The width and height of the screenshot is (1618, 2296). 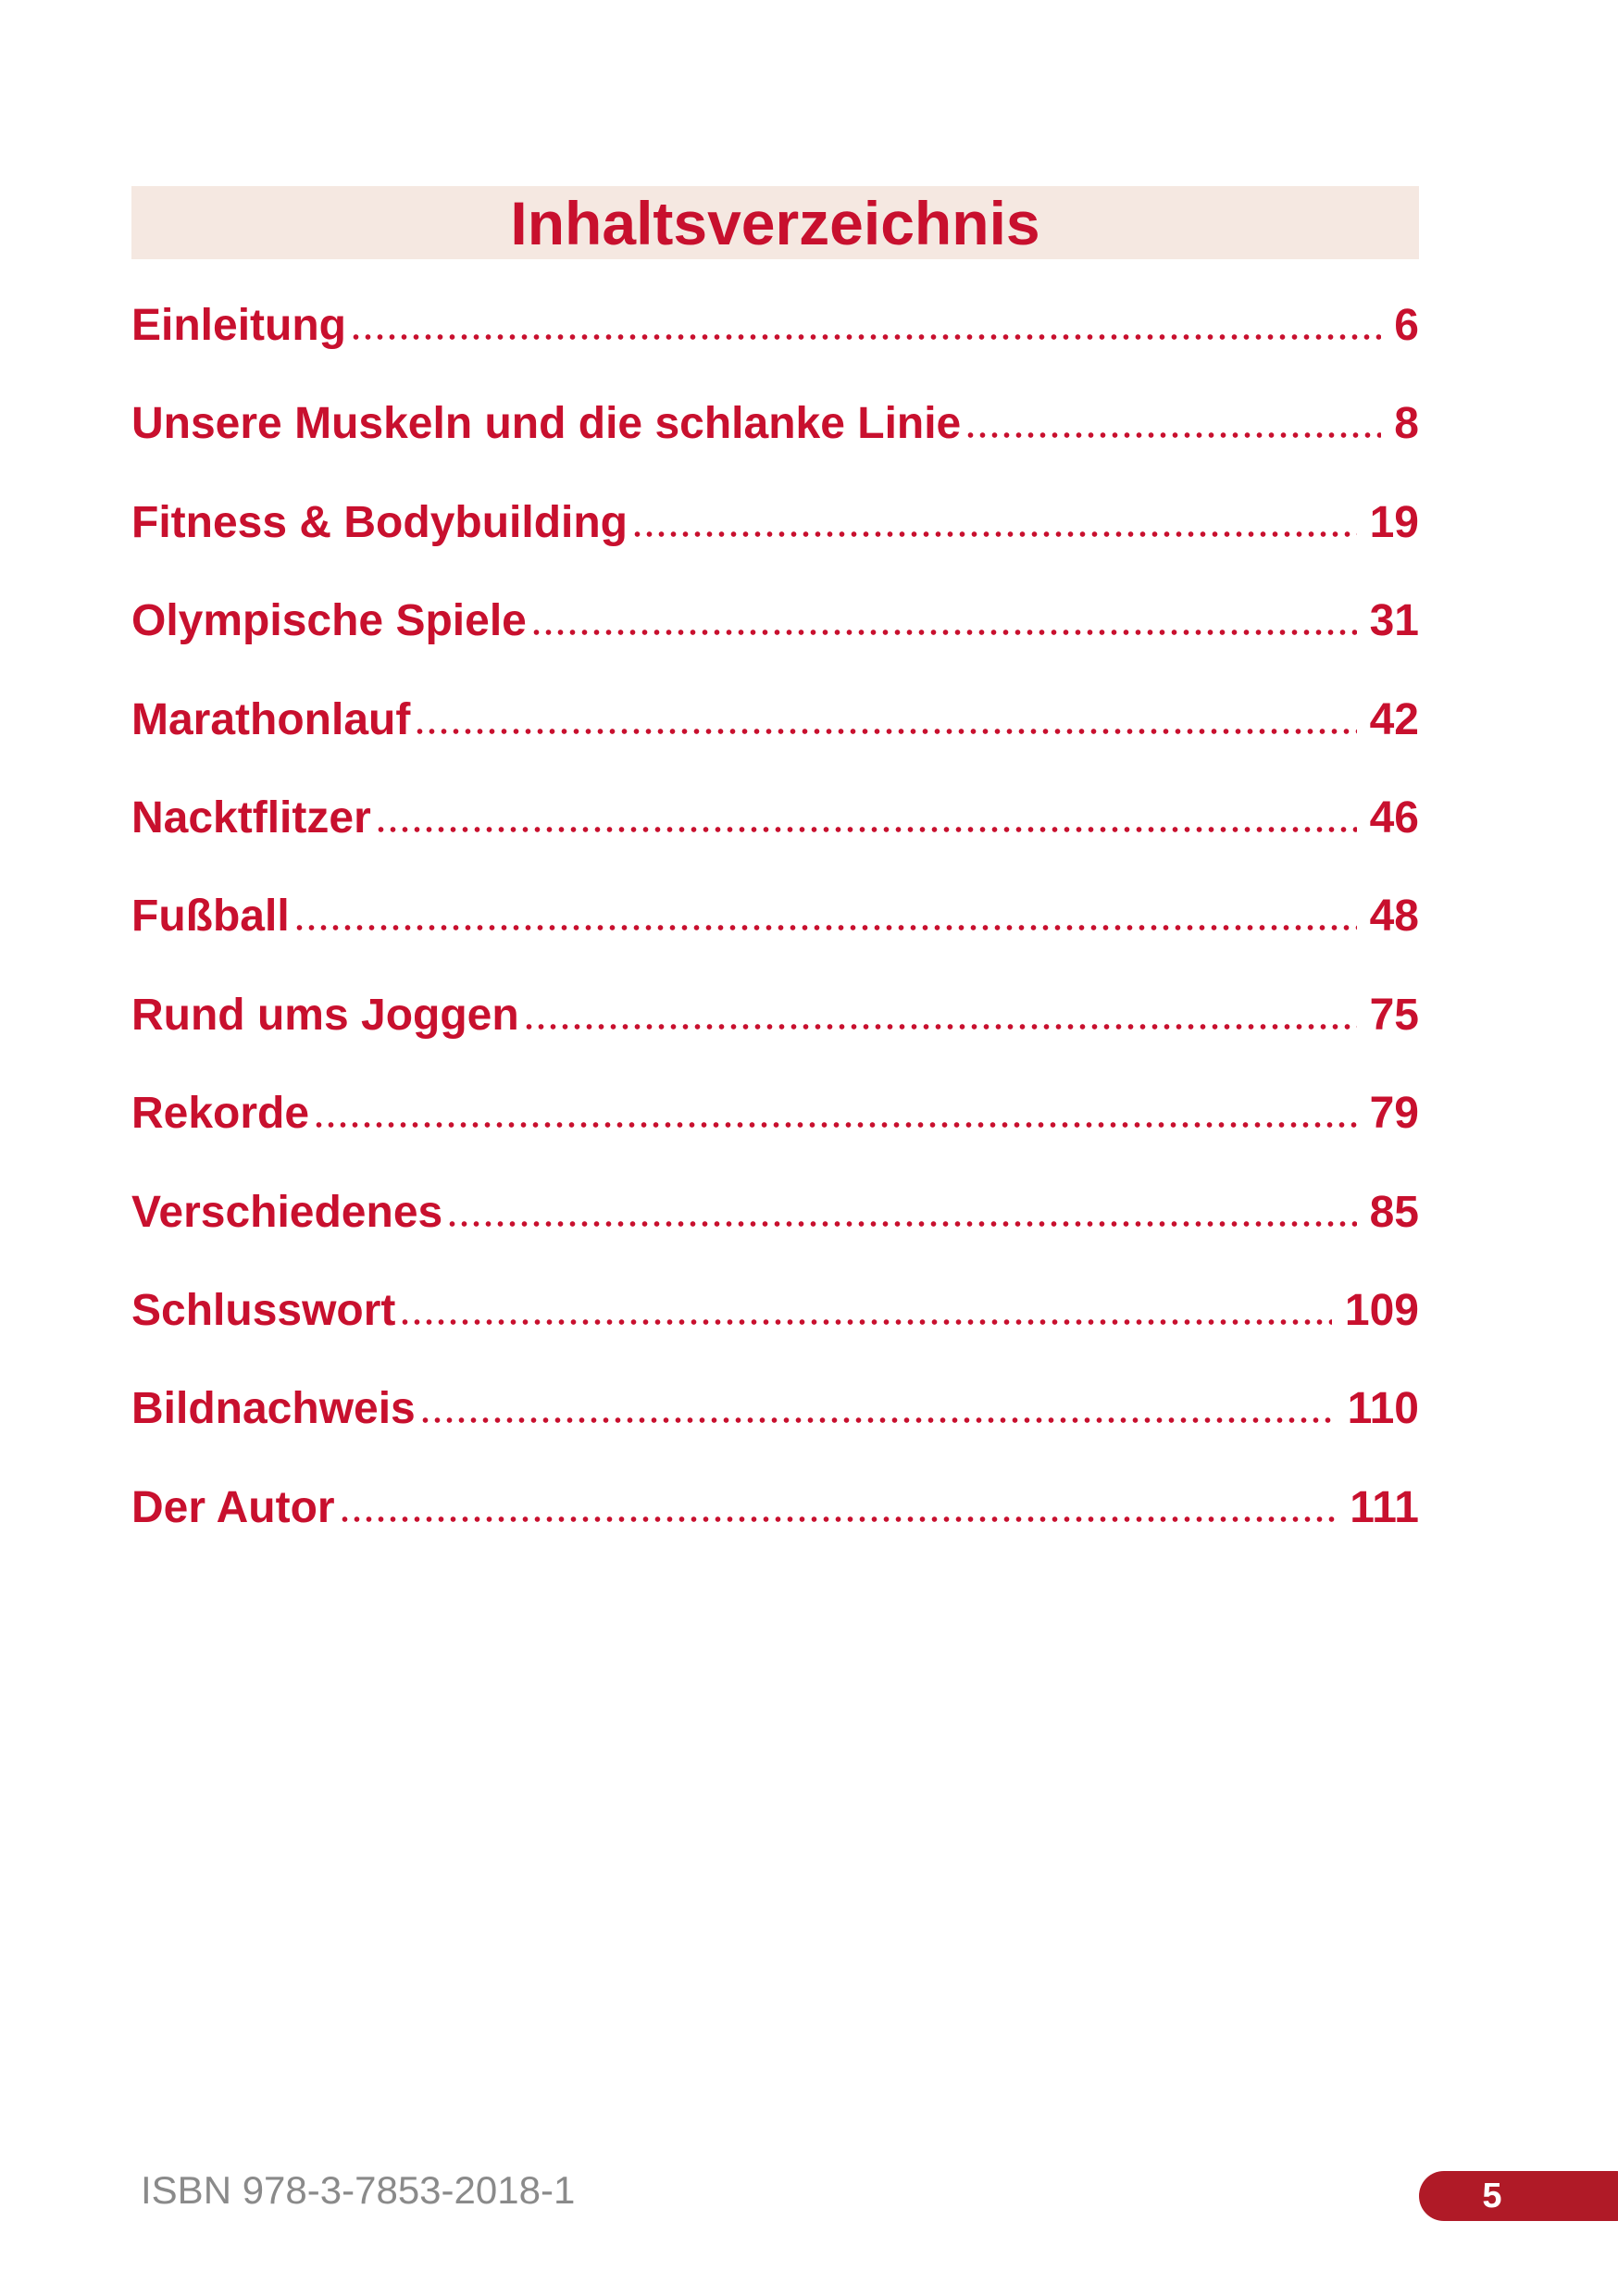 I want to click on toc-entry: Bildnachweis 110, so click(x=775, y=1430).